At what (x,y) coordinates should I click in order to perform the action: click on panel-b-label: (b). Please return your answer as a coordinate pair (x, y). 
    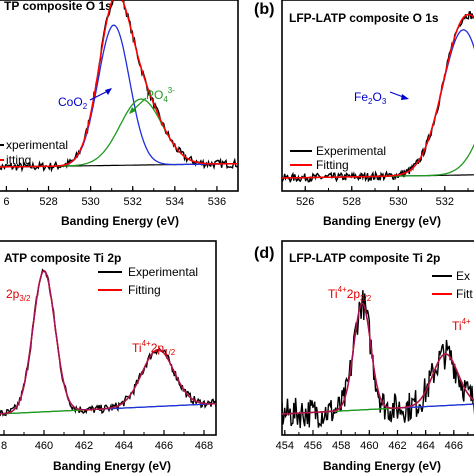
    Looking at the image, I should click on (264, 9).